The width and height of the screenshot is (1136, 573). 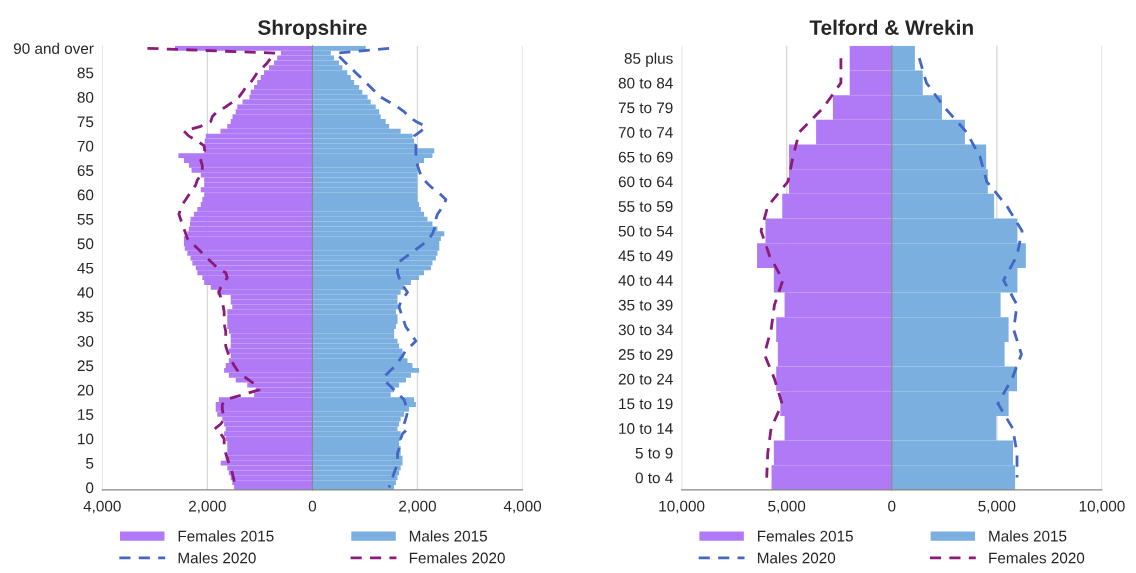 I want to click on y-tick-label: 5, so click(x=90, y=463).